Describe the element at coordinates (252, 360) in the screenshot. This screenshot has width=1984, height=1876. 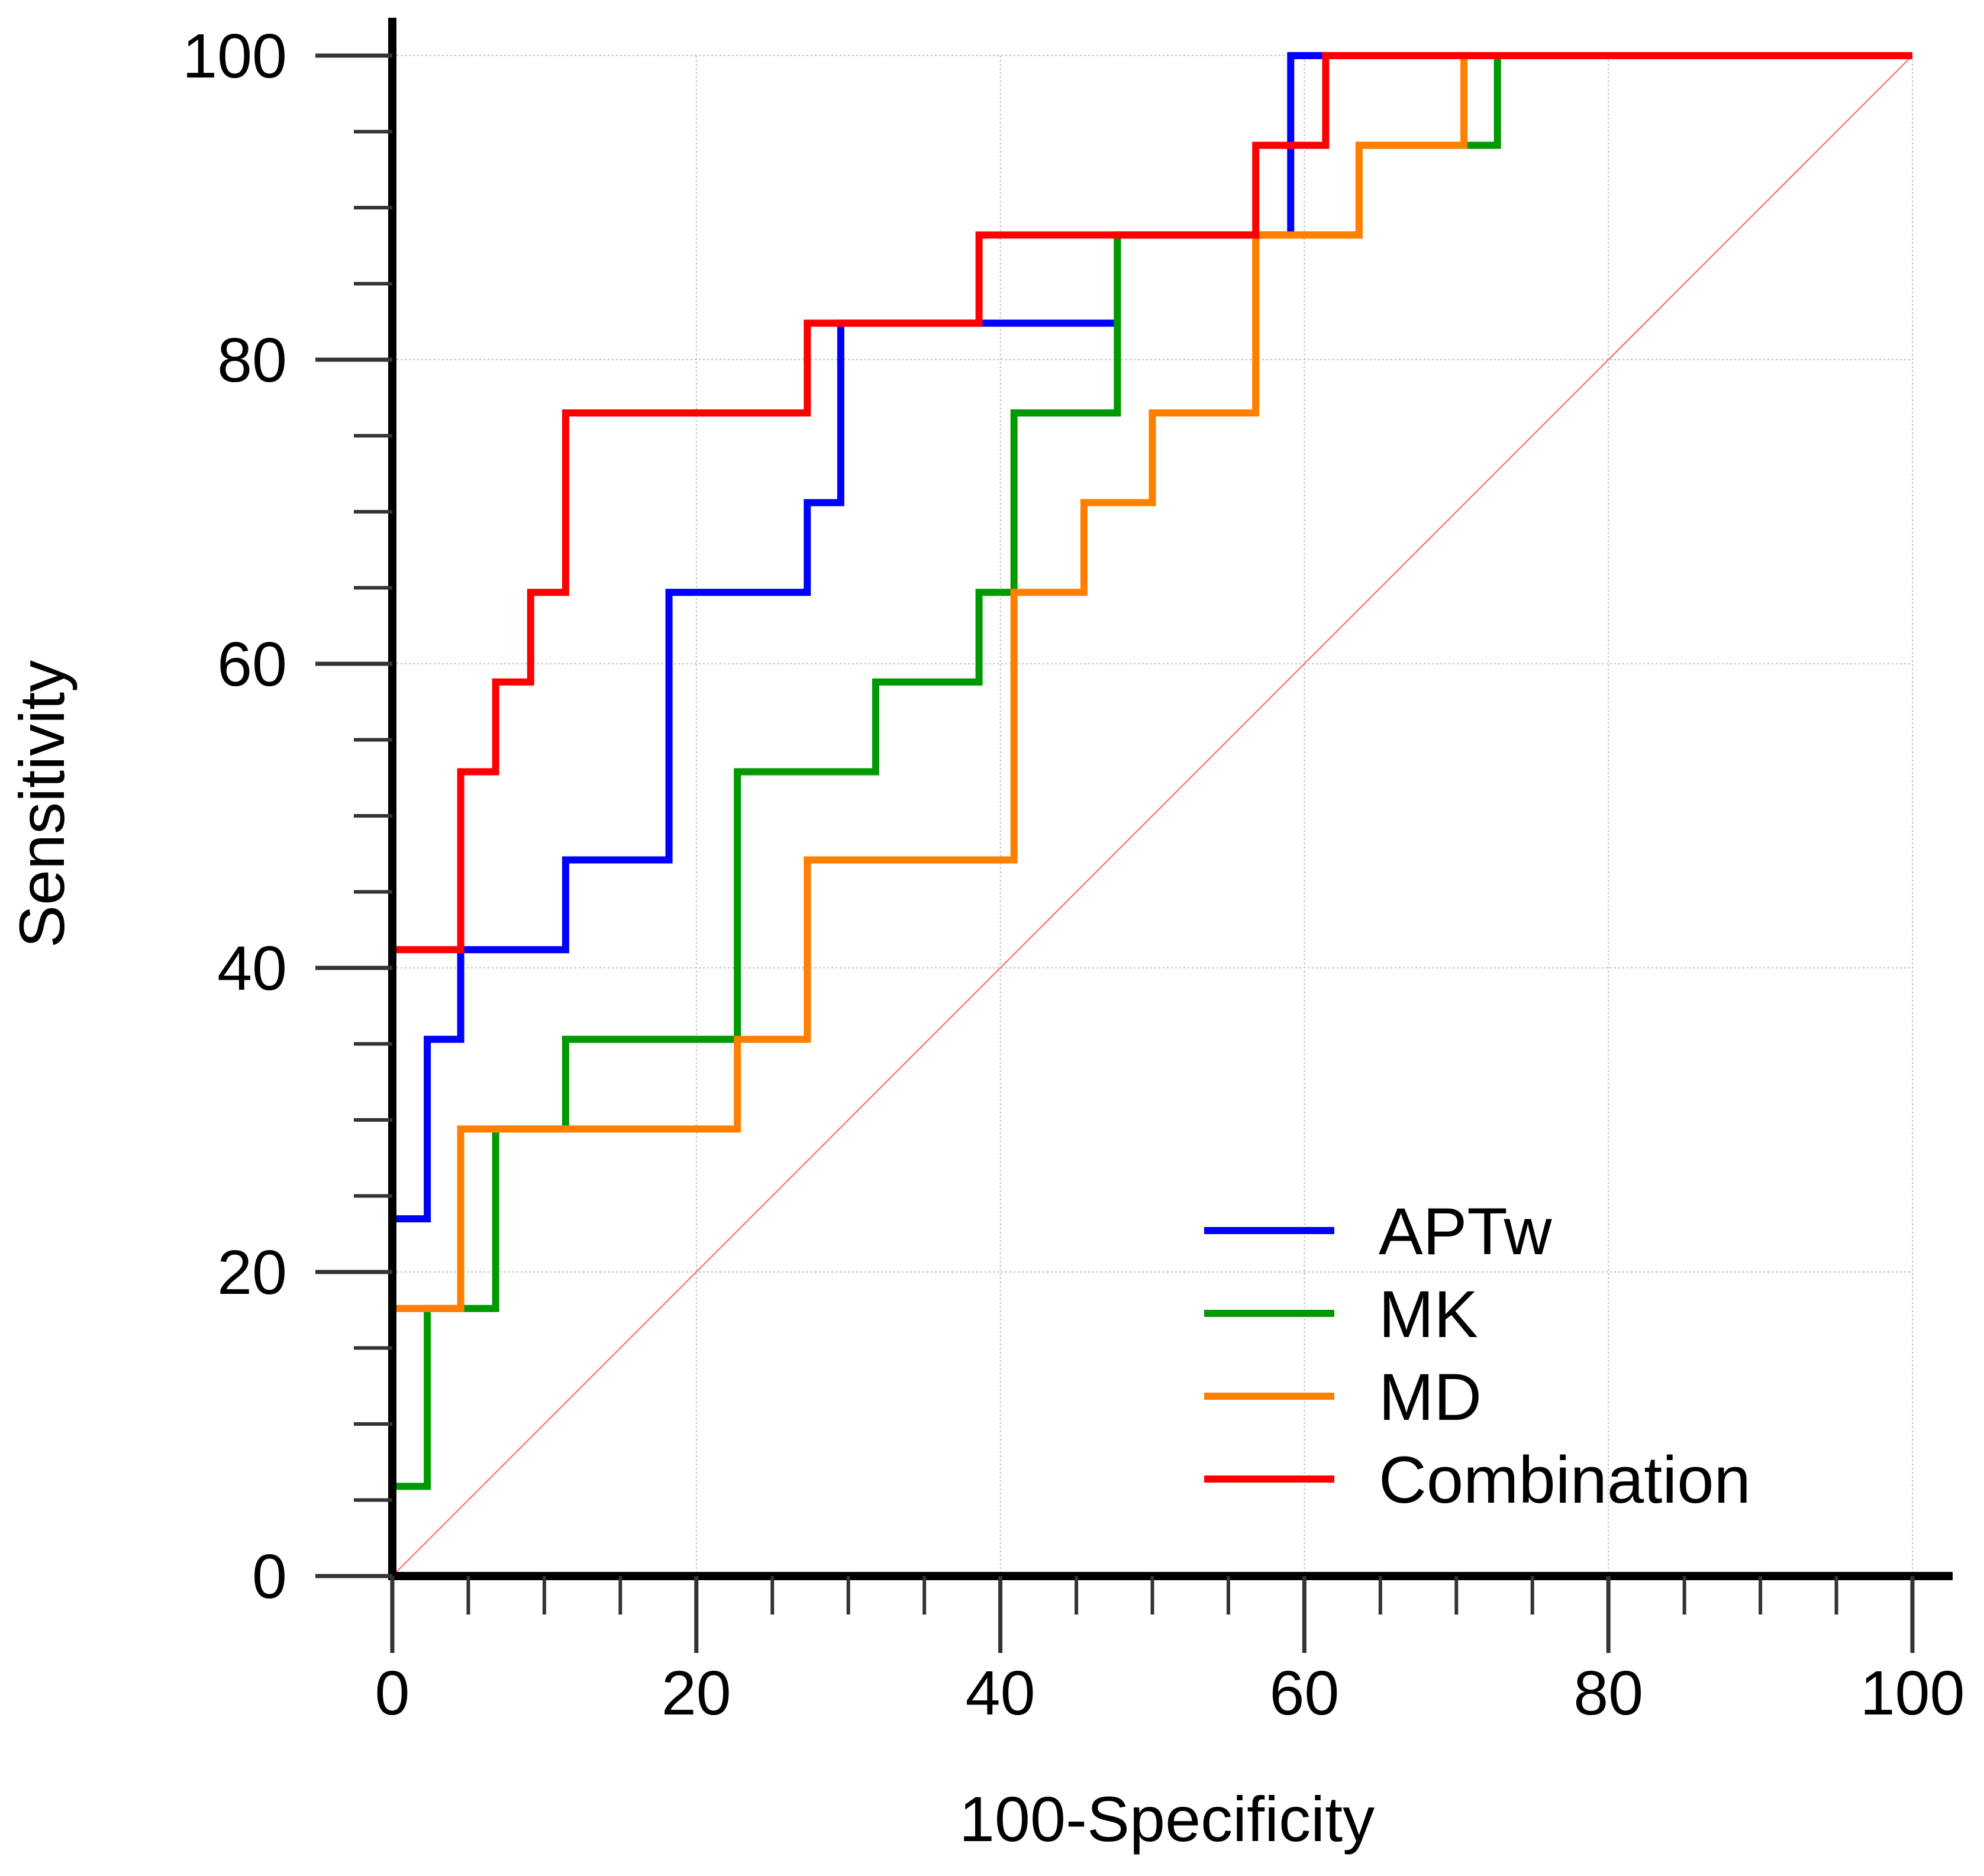
I see `y-tick-label-80: 80` at that location.